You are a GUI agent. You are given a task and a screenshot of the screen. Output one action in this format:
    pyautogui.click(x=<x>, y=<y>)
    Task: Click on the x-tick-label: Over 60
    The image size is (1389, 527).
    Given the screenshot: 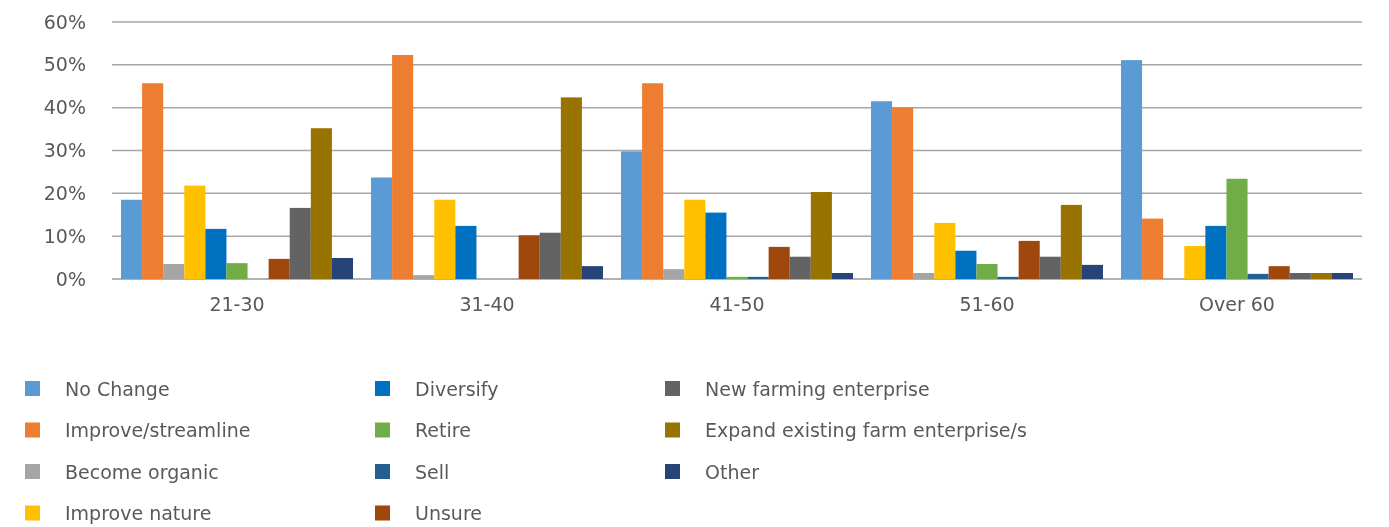 What is the action you would take?
    pyautogui.click(x=1237, y=304)
    